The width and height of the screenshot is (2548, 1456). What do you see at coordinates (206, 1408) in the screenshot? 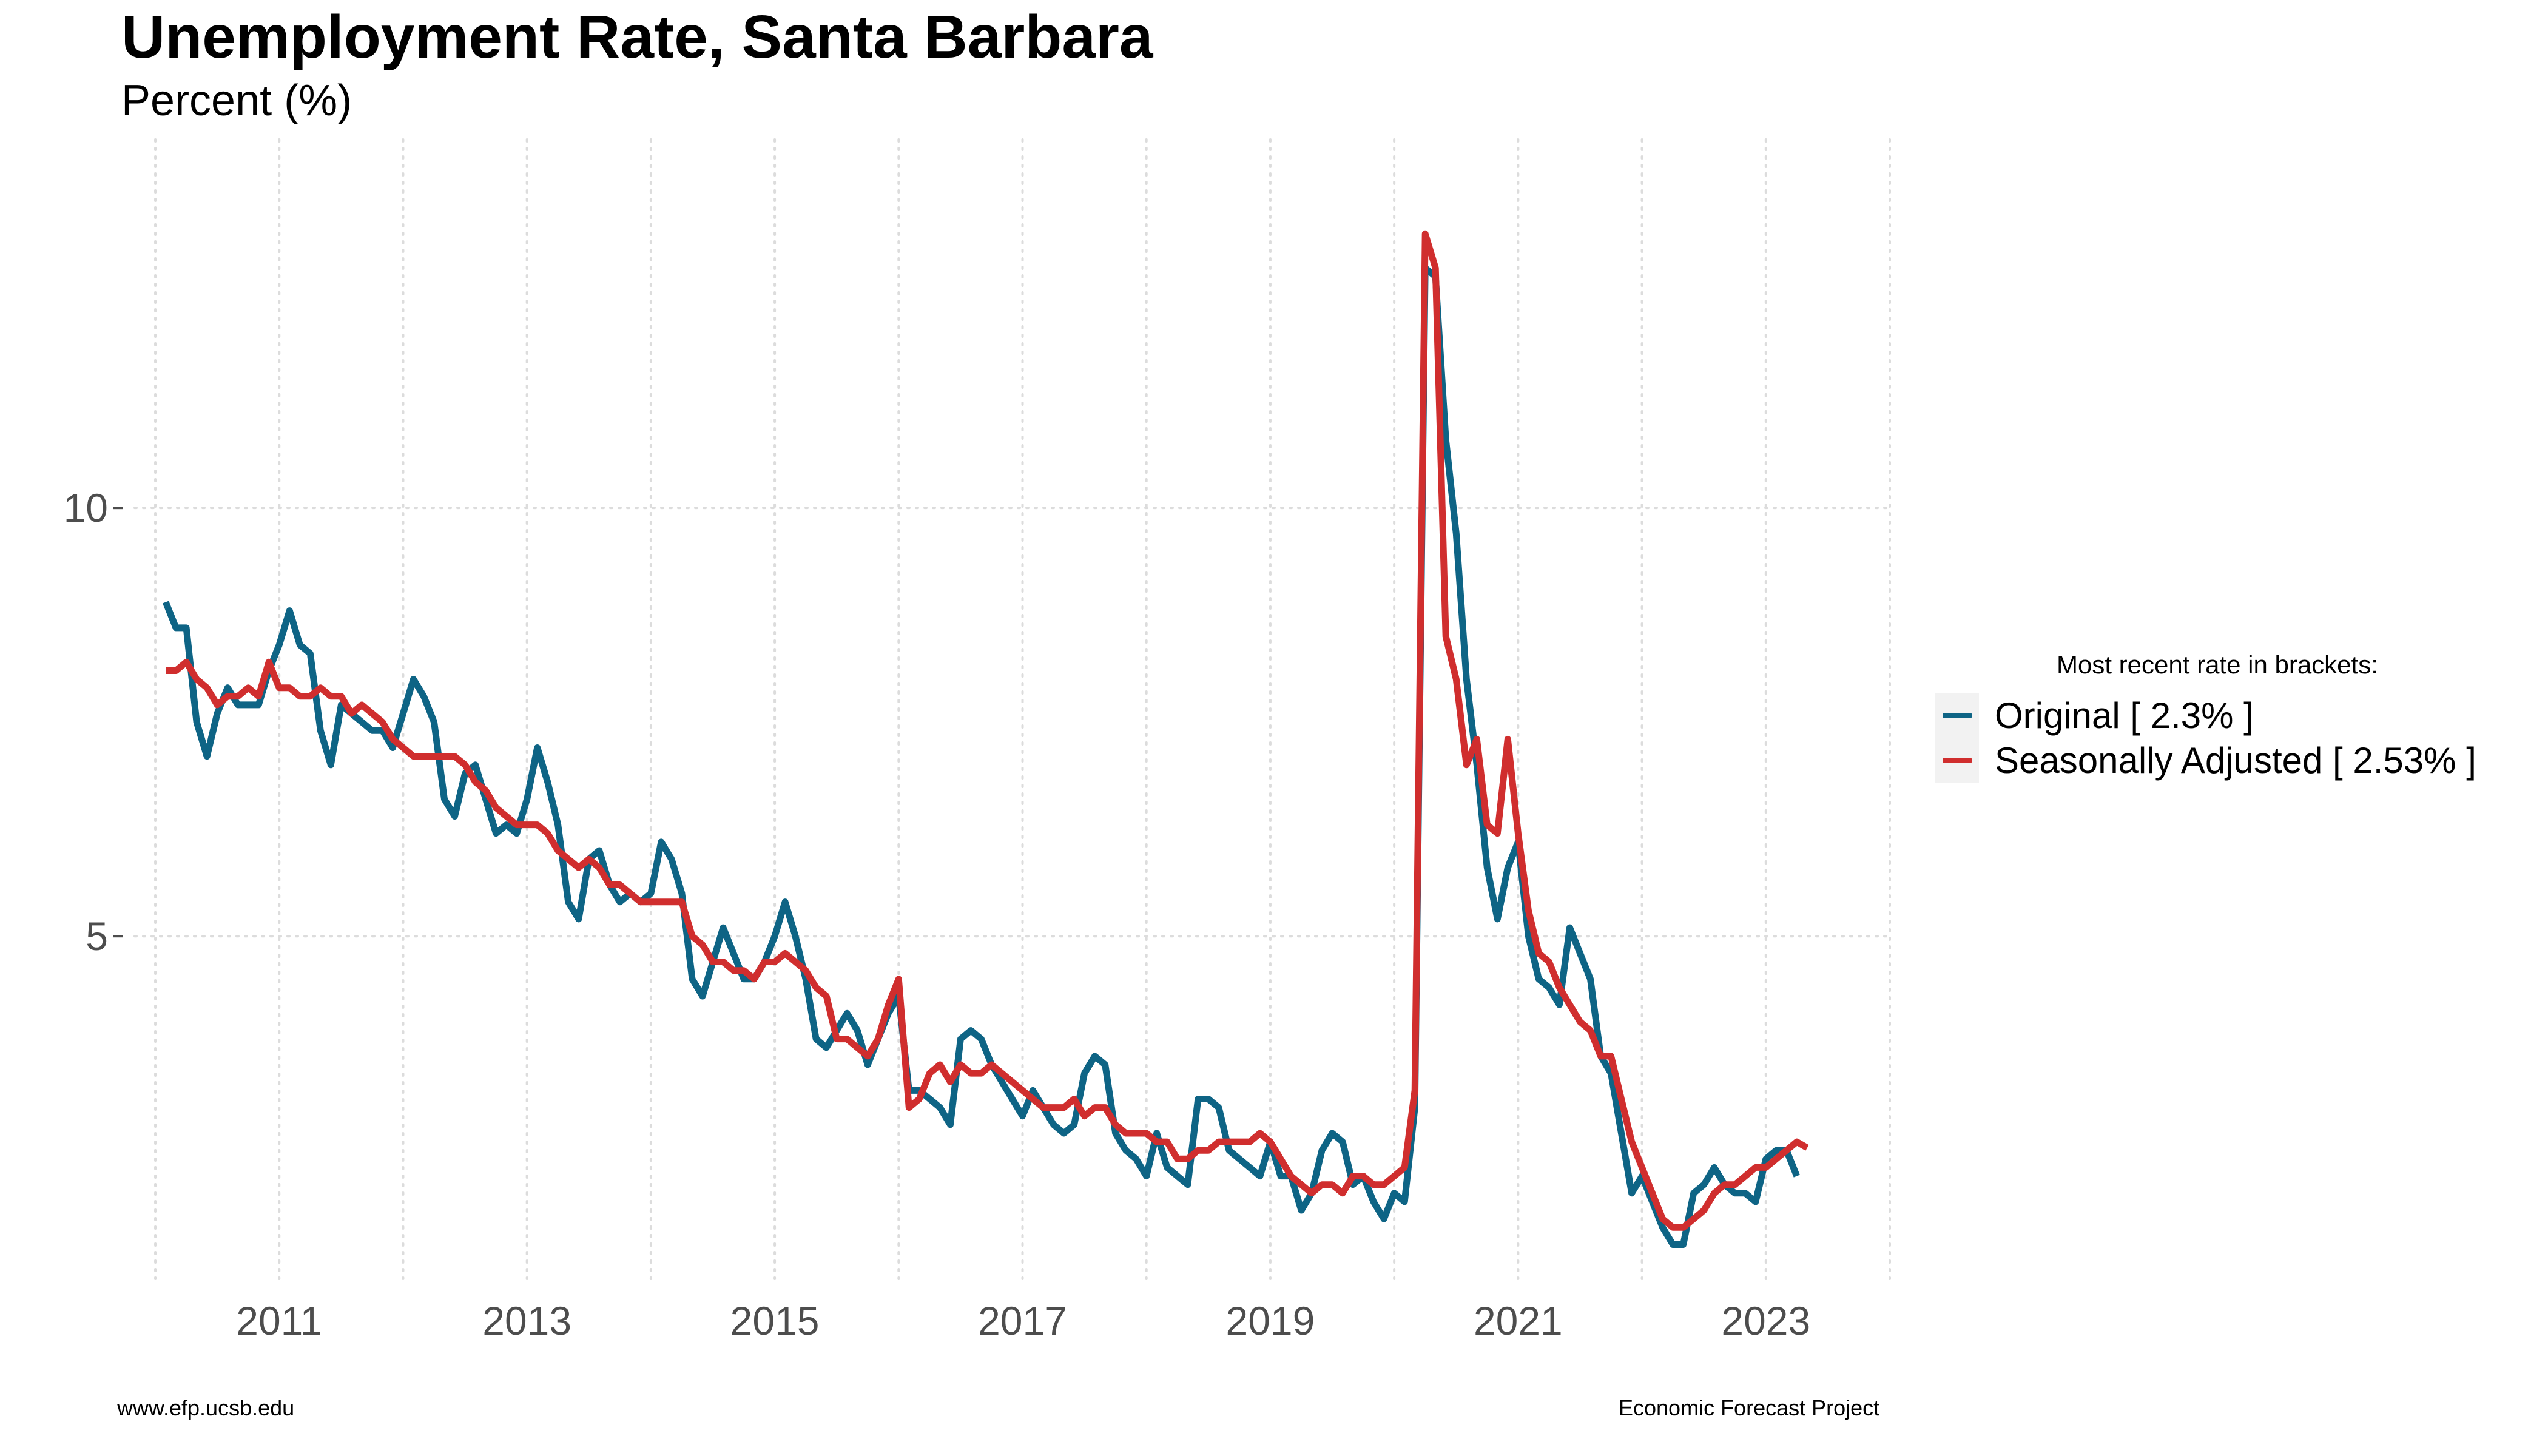
I see `footer-source-url: www.efp.ucsb.edu` at bounding box center [206, 1408].